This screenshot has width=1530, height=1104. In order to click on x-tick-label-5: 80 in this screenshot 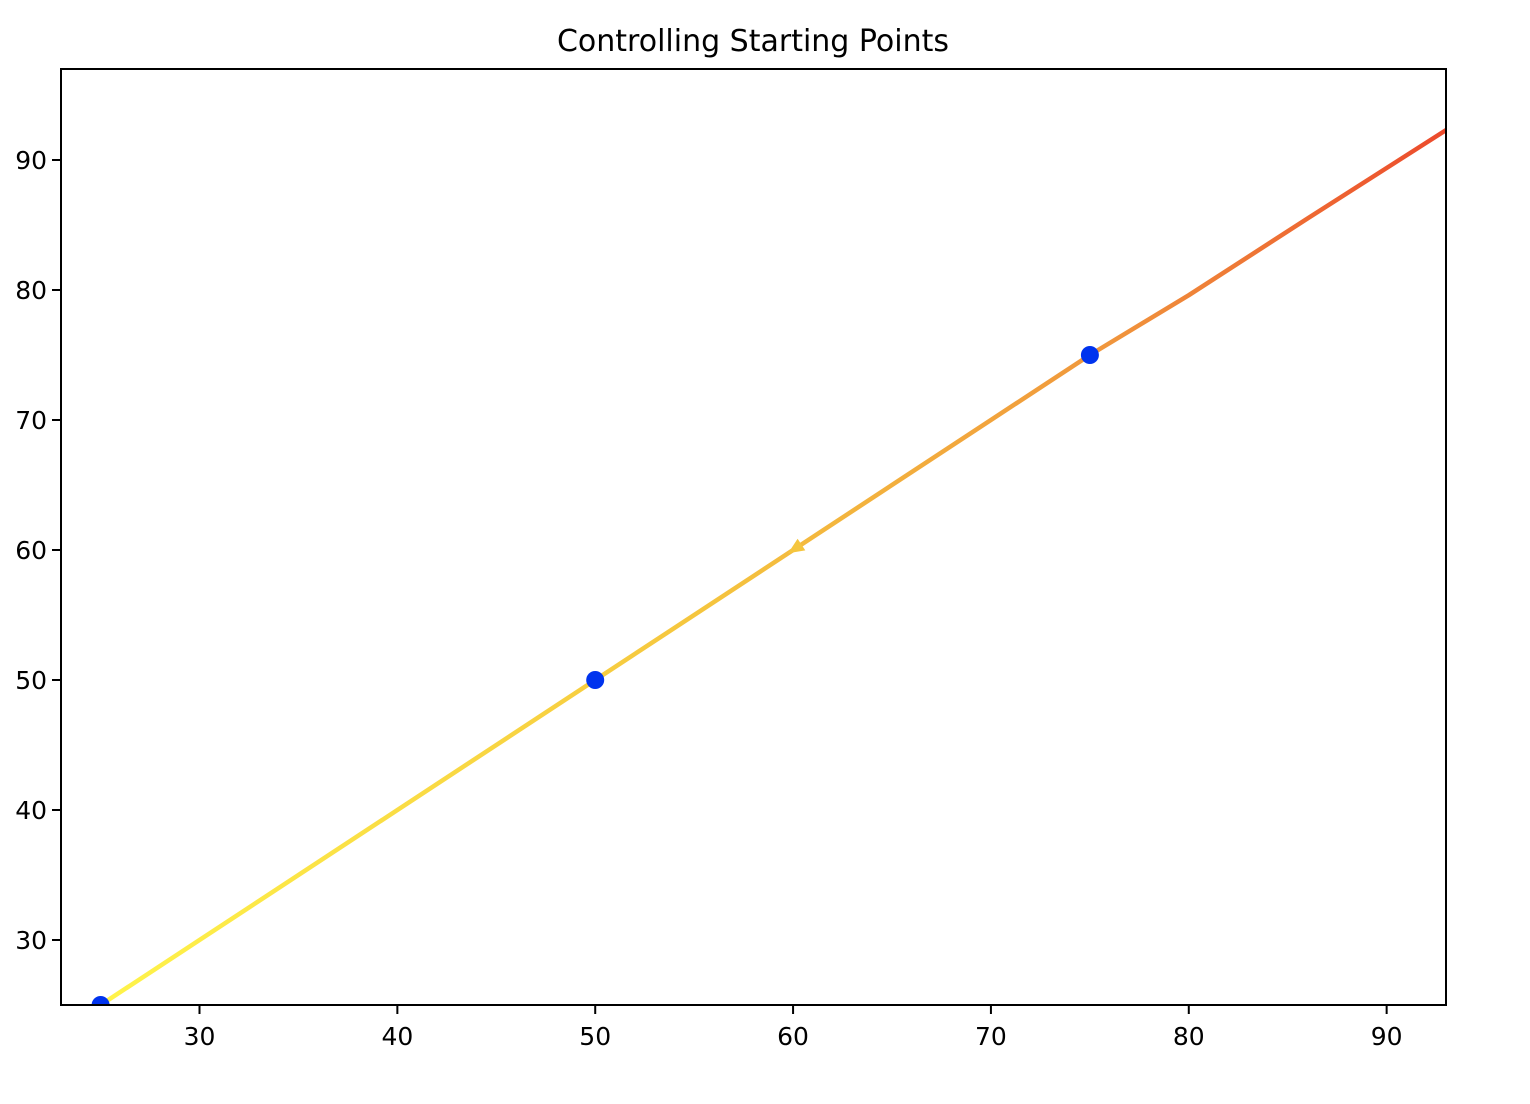, I will do `click(1189, 1036)`.